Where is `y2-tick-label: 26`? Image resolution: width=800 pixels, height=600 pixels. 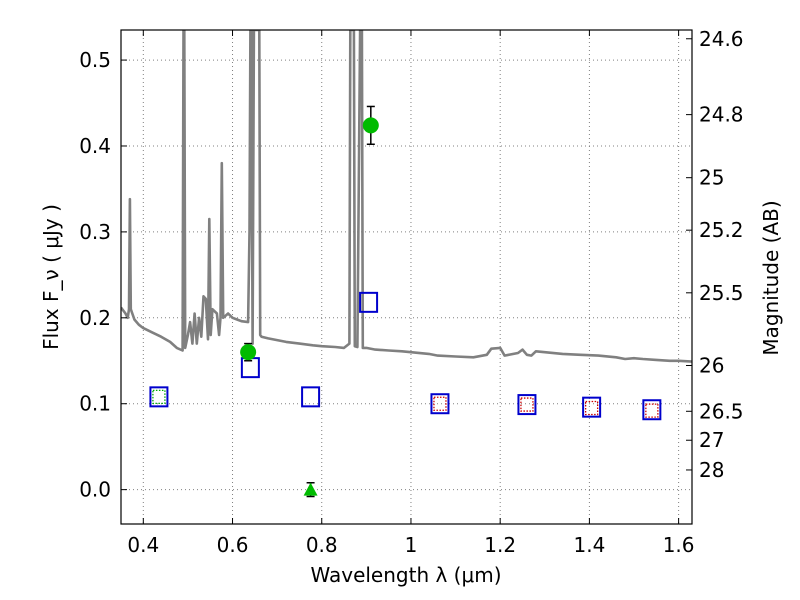
y2-tick-label: 26 is located at coordinates (711, 365).